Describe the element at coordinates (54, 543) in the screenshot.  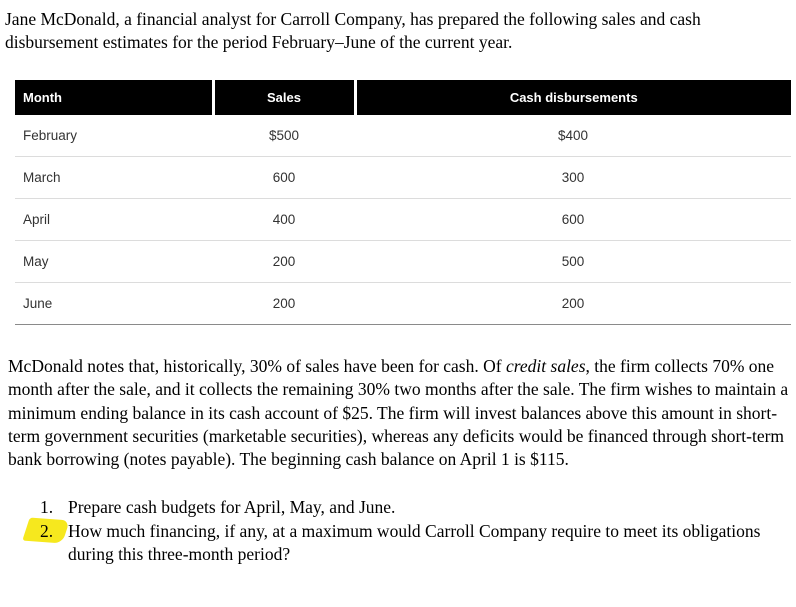
I see `question-number-highlighted: 2.` at that location.